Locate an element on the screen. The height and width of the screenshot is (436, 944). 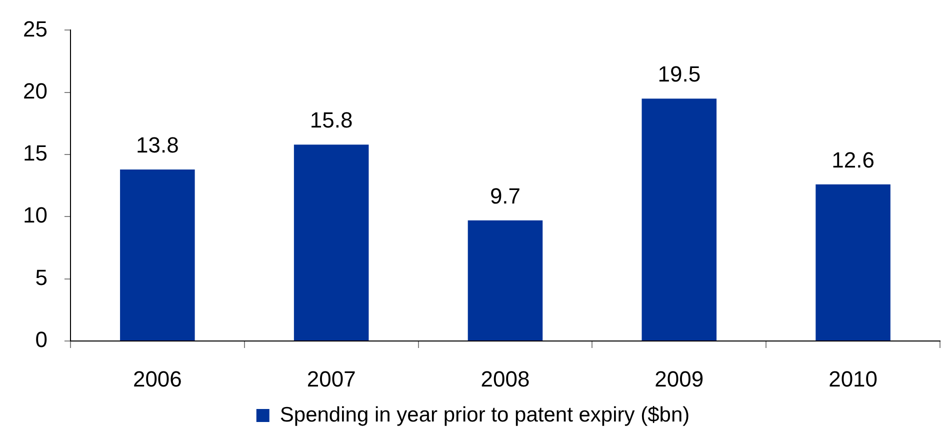
data-label: 12.6 is located at coordinates (853, 159).